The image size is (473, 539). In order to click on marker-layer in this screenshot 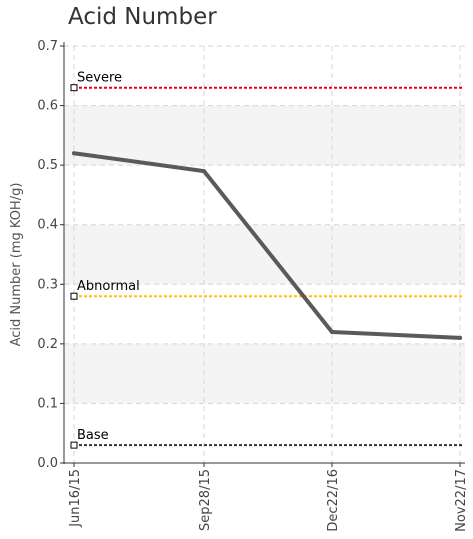, I will do `click(74, 266)`.